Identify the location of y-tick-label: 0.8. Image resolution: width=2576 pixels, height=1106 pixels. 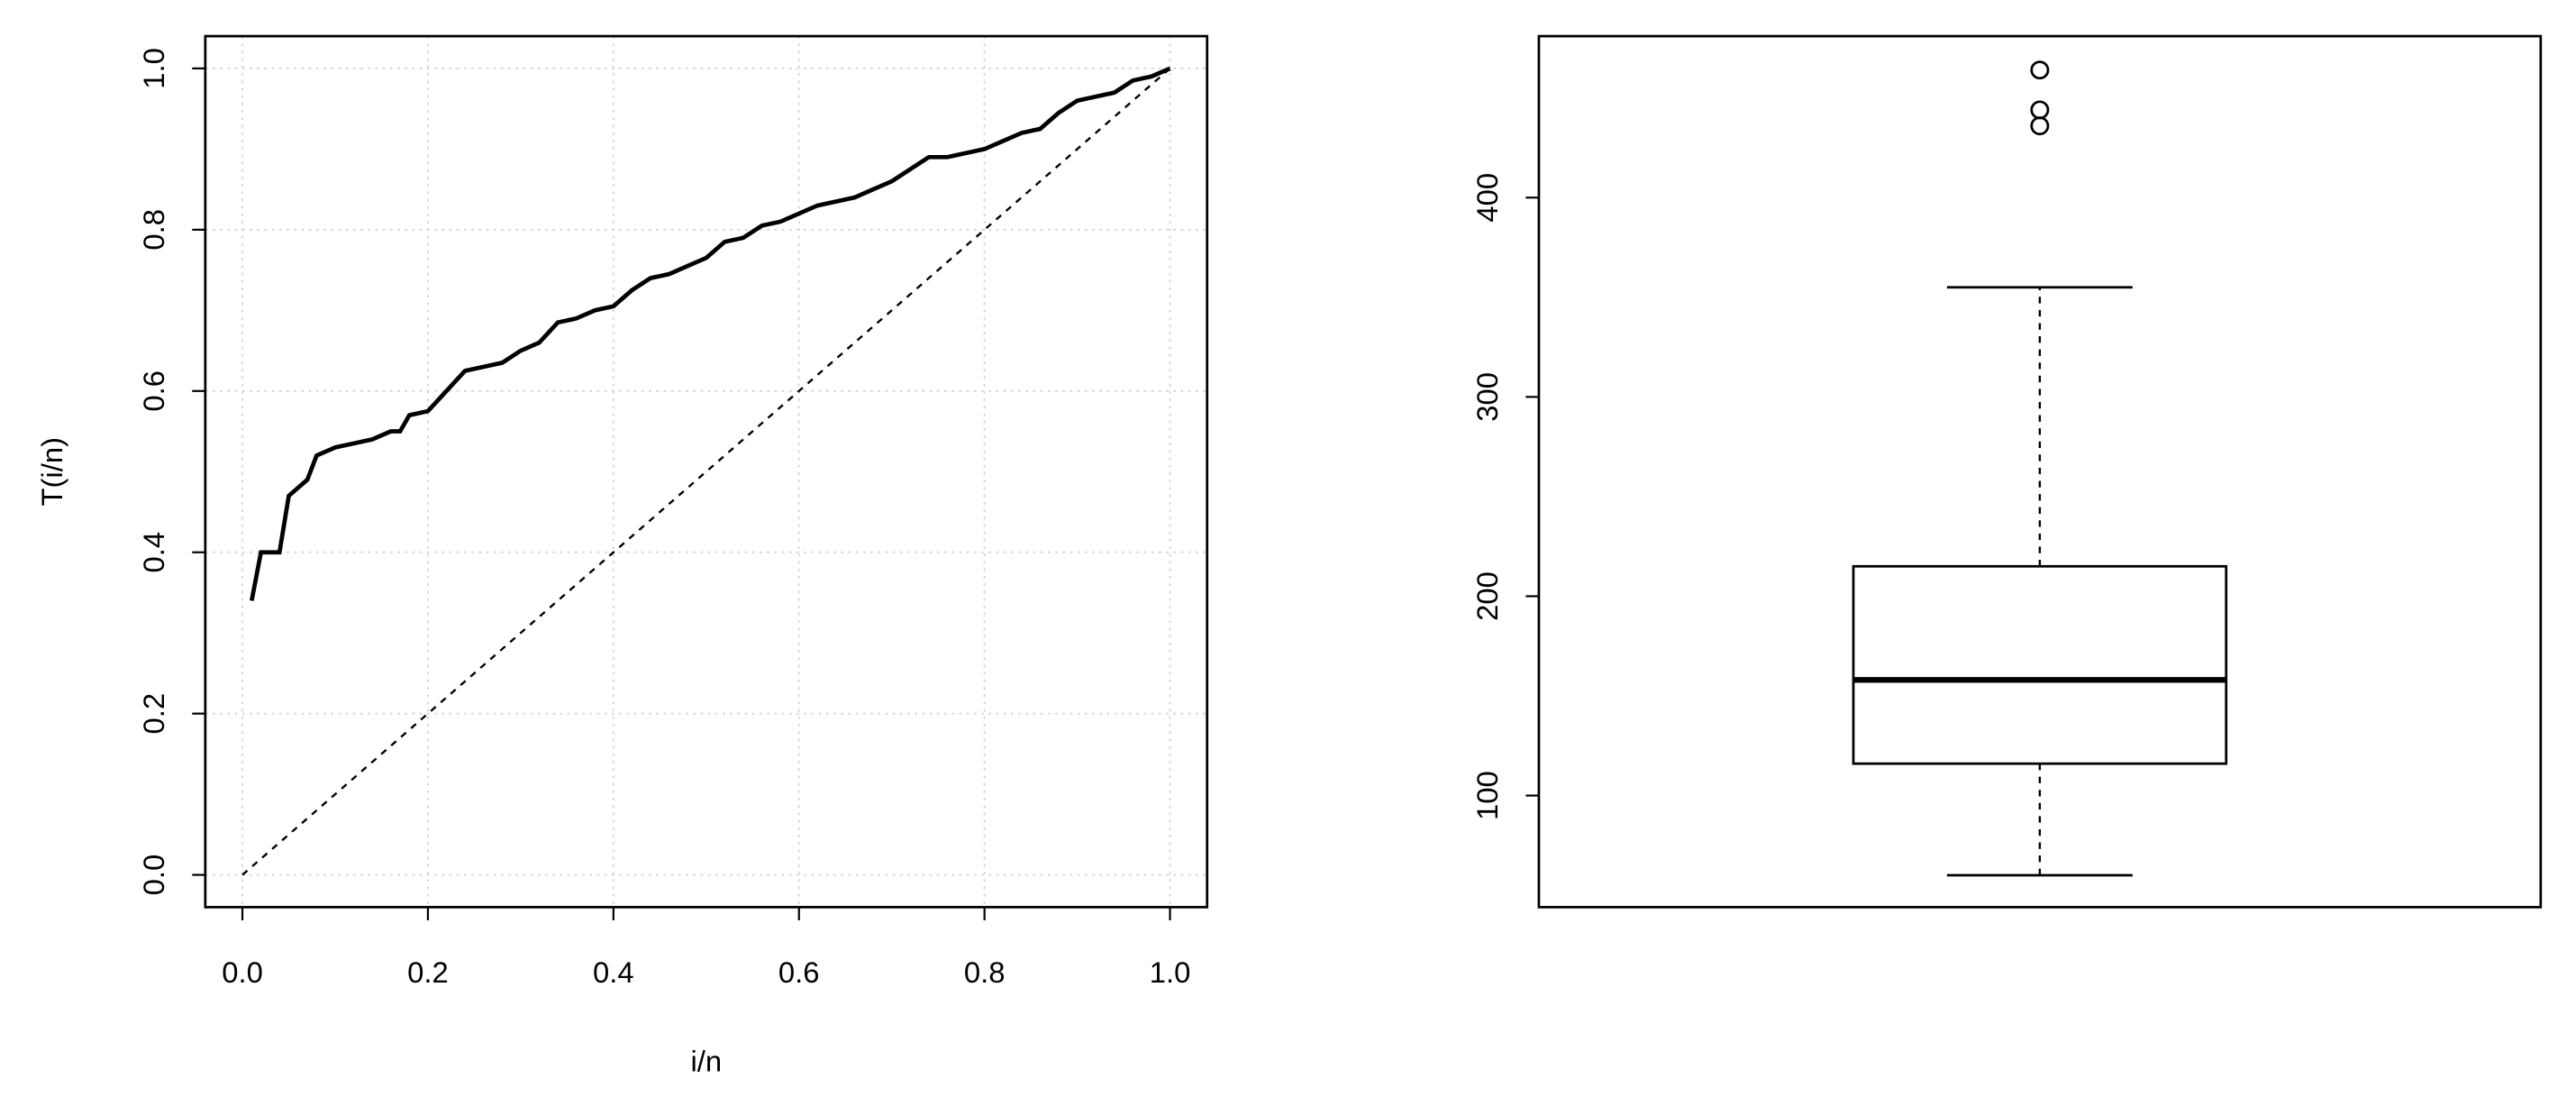
(153, 230).